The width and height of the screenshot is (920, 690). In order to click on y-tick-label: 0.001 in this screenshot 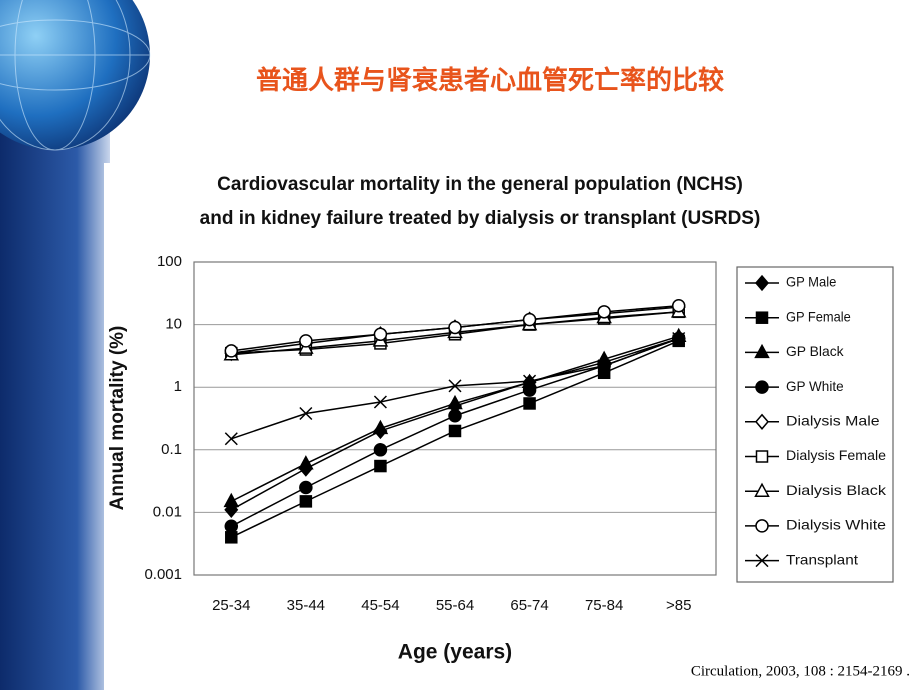, I will do `click(163, 574)`.